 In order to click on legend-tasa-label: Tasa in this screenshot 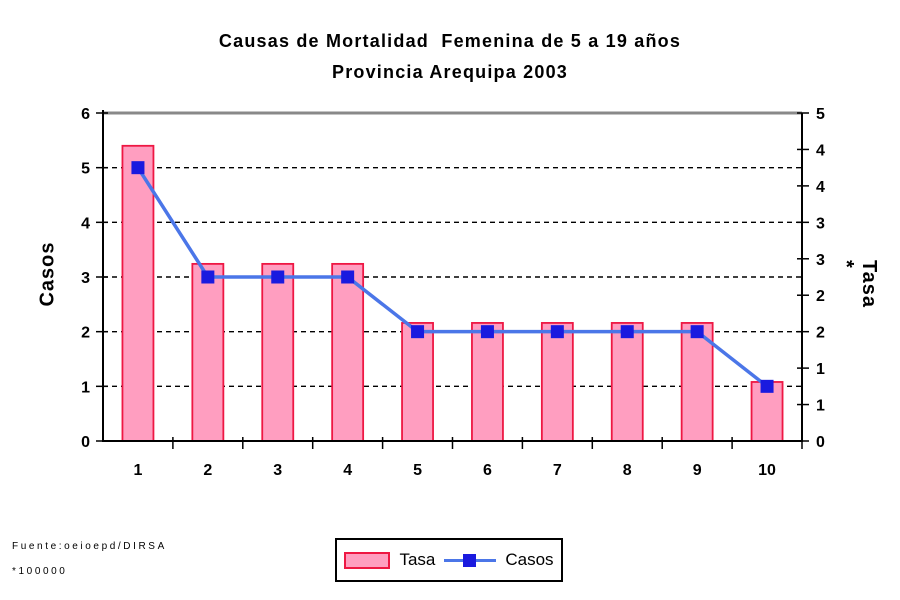, I will do `click(417, 559)`.